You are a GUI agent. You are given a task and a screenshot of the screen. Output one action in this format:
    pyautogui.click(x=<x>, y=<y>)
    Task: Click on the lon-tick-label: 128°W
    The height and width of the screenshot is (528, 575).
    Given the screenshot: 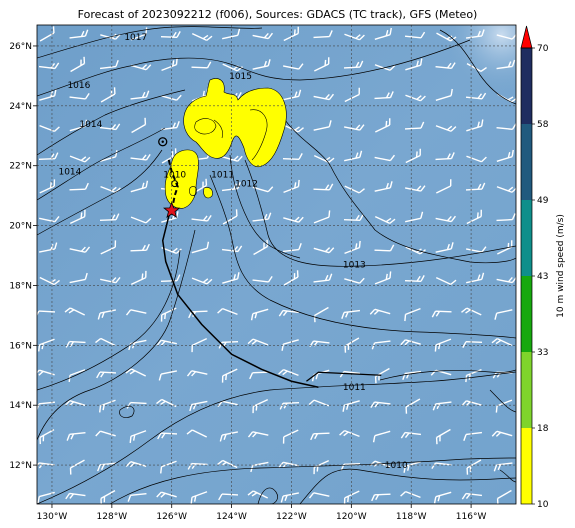 What is the action you would take?
    pyautogui.click(x=112, y=517)
    